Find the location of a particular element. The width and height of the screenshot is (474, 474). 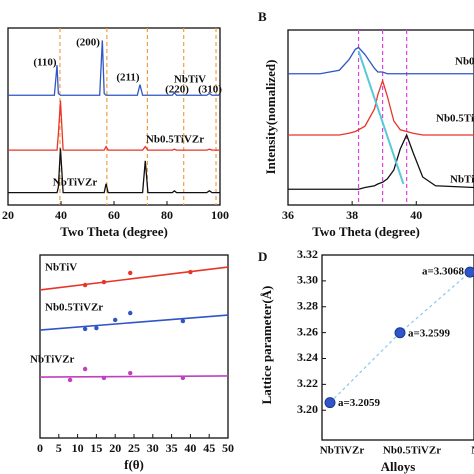

x-tick-label: 45 is located at coordinates (209, 448).